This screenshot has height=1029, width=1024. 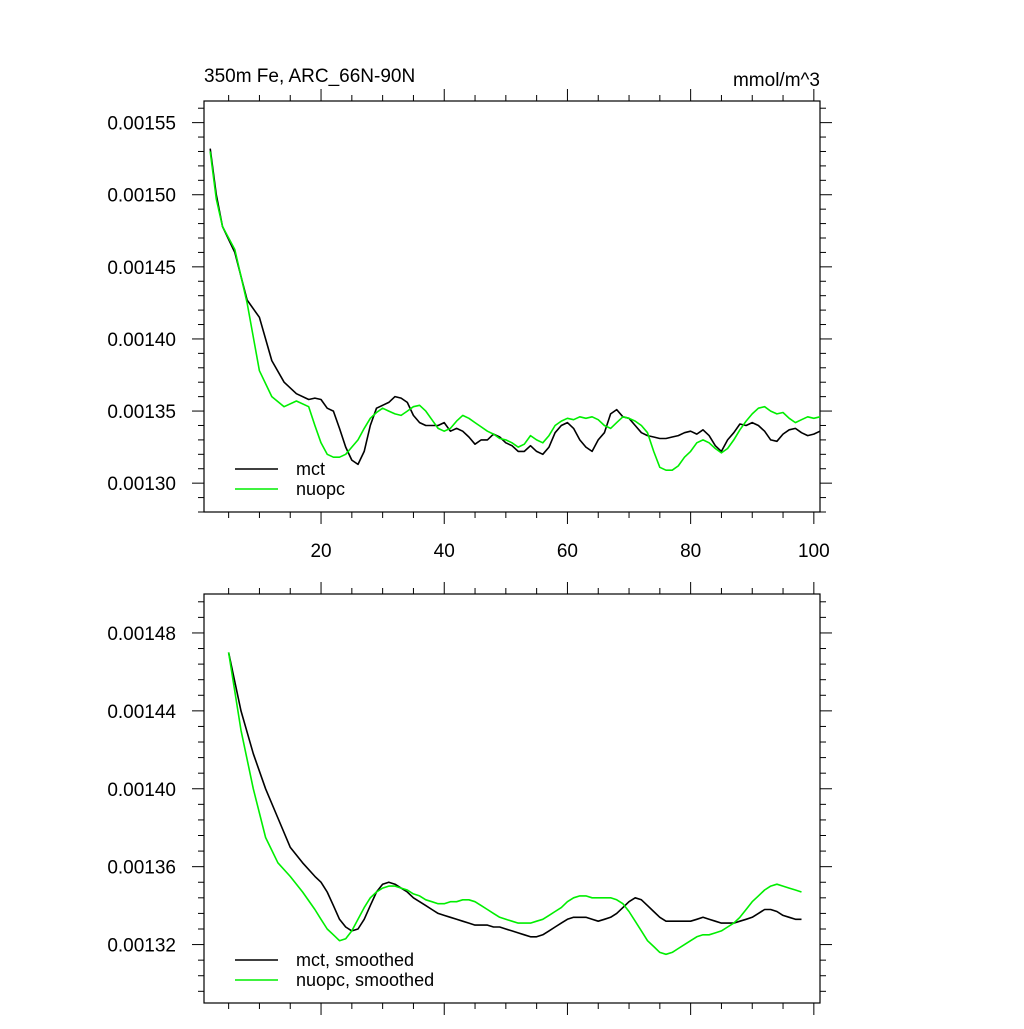 What do you see at coordinates (320, 489) in the screenshot?
I see `legend-label: nuopc` at bounding box center [320, 489].